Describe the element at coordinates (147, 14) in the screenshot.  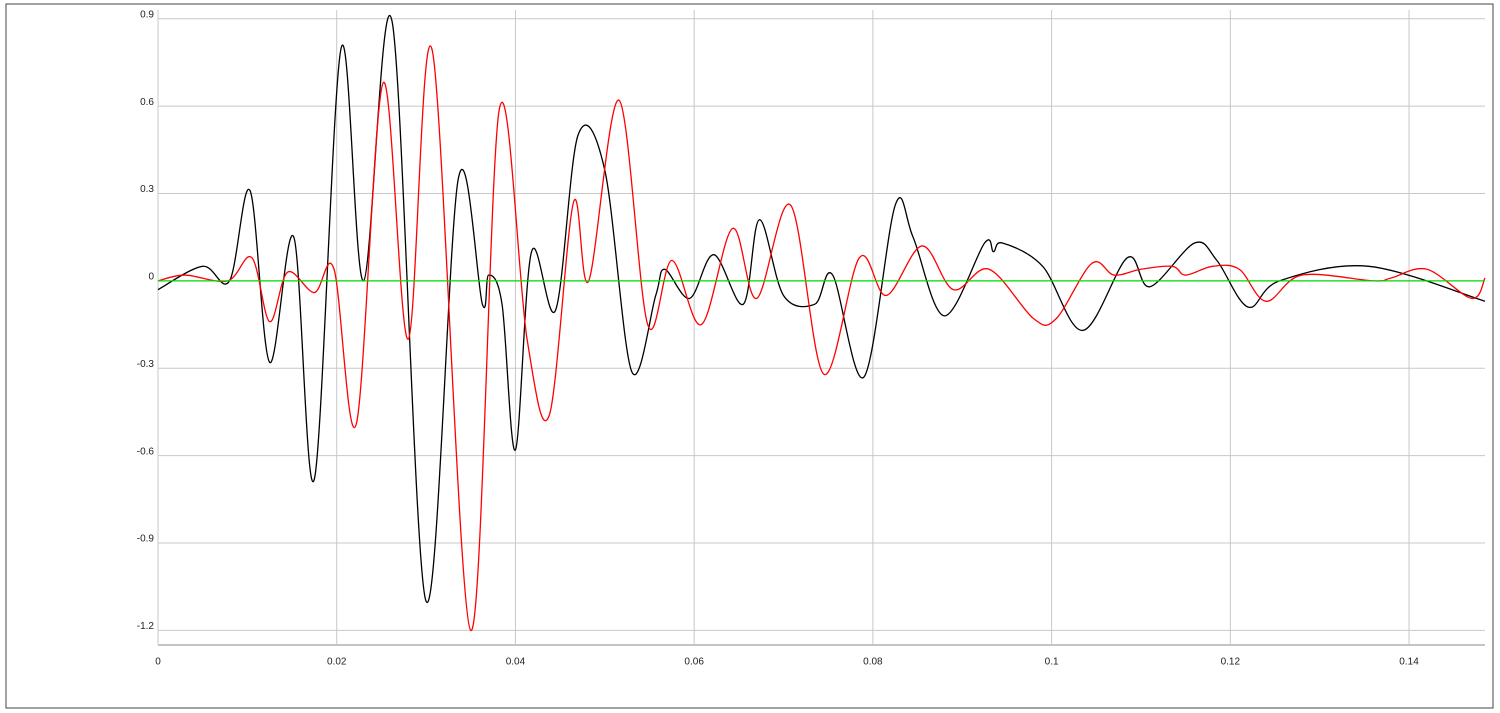
I see `y-tick-label: 0.9` at that location.